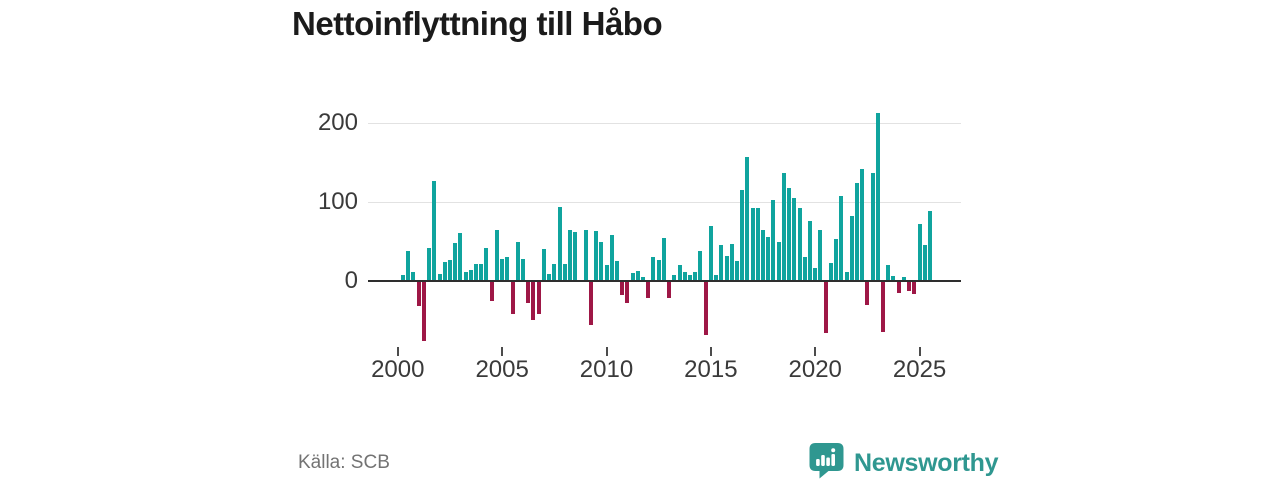  I want to click on x-axis-zero-line, so click(664, 281).